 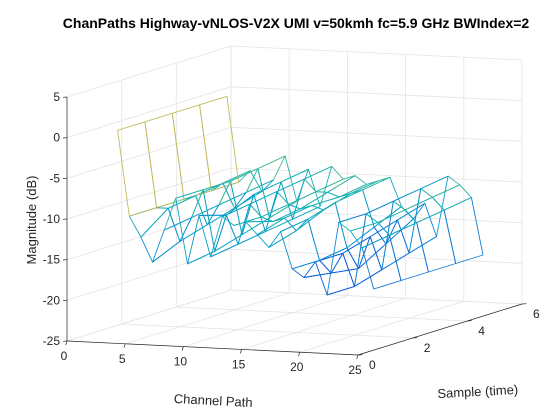 What do you see at coordinates (239, 364) in the screenshot?
I see `x-tick-label: 15` at bounding box center [239, 364].